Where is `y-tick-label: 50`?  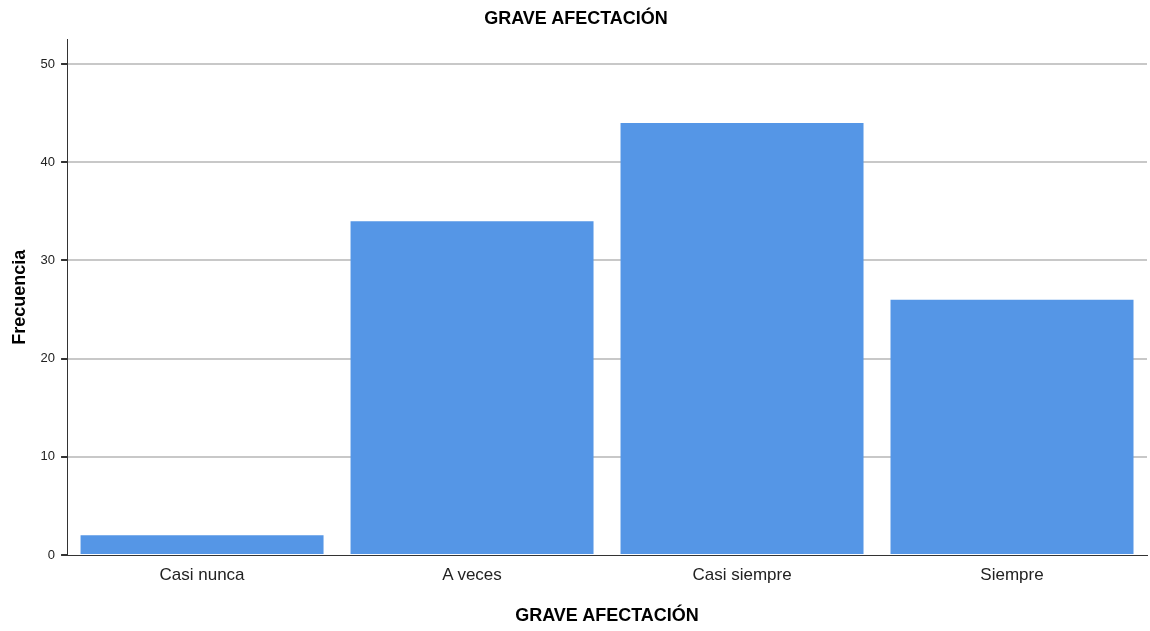
y-tick-label: 50 is located at coordinates (48, 63).